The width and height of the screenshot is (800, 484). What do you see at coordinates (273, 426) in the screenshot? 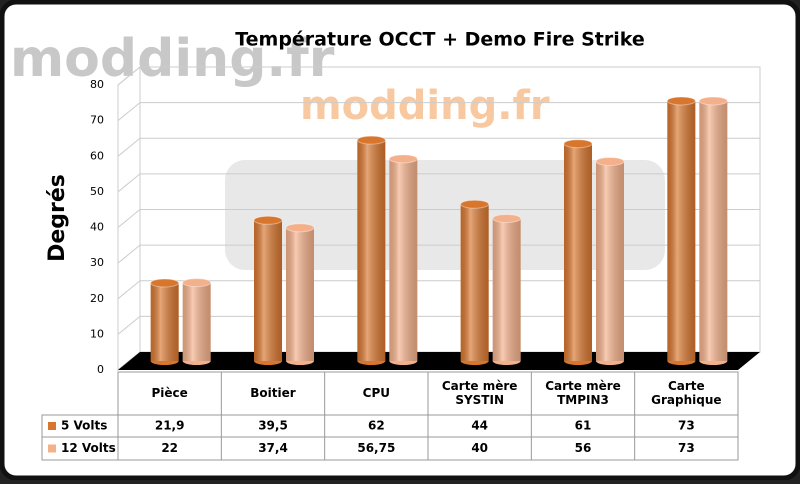
I see `data-label: 39,5` at bounding box center [273, 426].